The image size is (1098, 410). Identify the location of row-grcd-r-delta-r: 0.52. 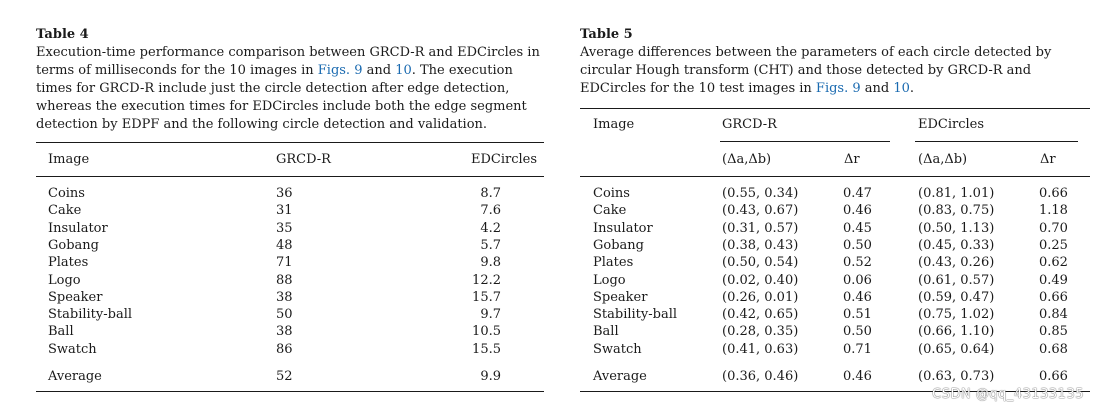
(857, 263).